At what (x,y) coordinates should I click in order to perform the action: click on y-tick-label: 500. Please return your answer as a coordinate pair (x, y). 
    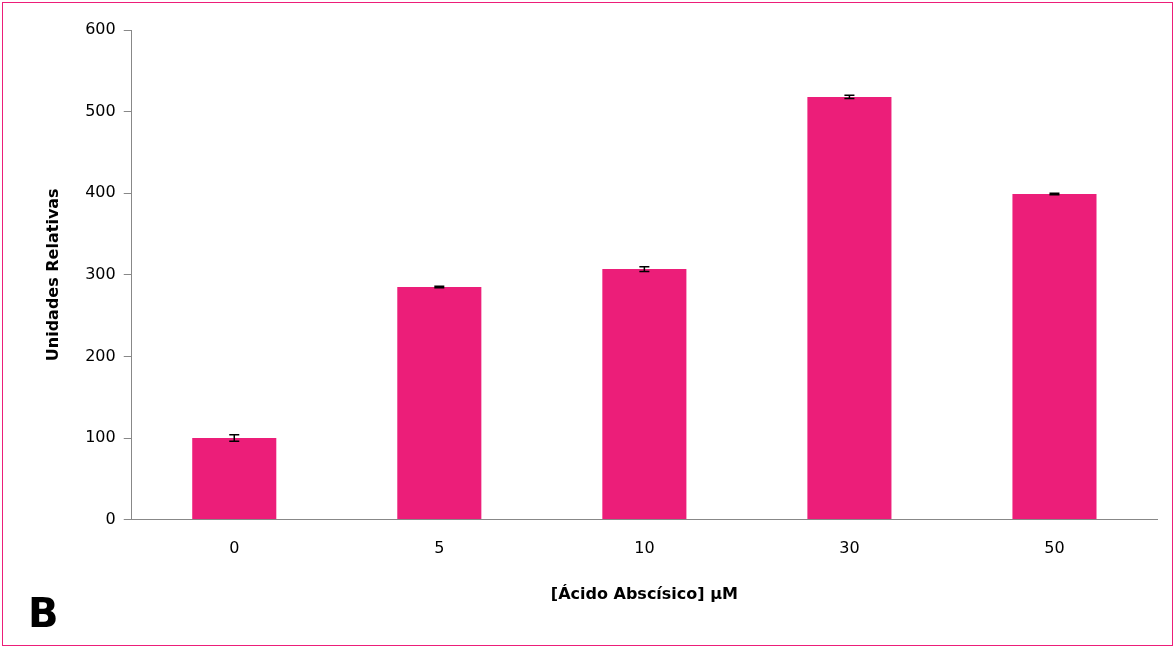
    Looking at the image, I should click on (100, 110).